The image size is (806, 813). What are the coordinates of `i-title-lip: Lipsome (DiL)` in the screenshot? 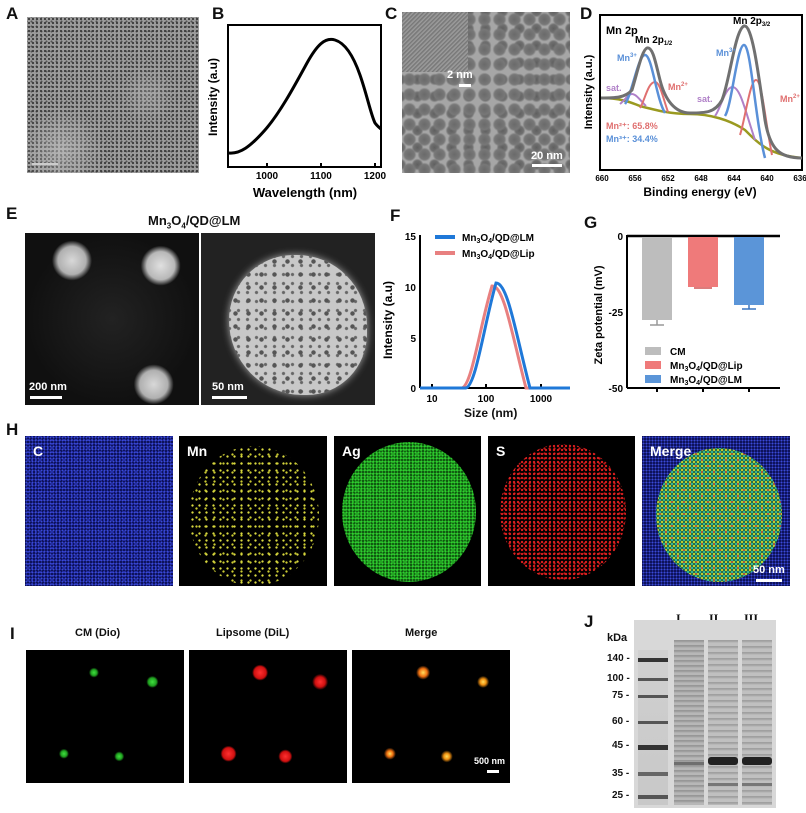 It's located at (253, 633).